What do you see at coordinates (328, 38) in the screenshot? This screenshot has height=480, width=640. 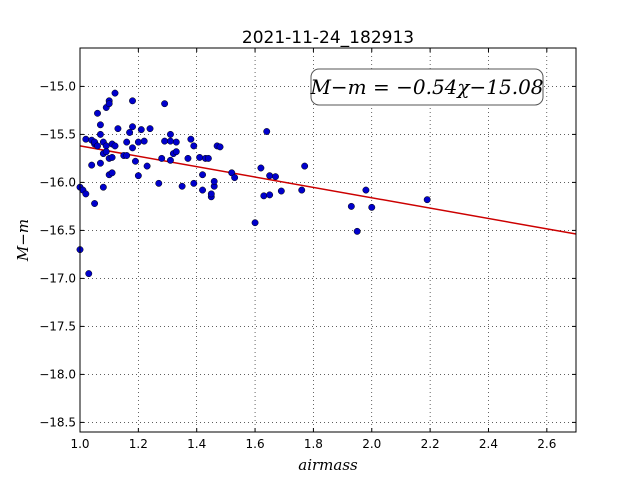 I see `chart-title: 2021-11-24_182913` at bounding box center [328, 38].